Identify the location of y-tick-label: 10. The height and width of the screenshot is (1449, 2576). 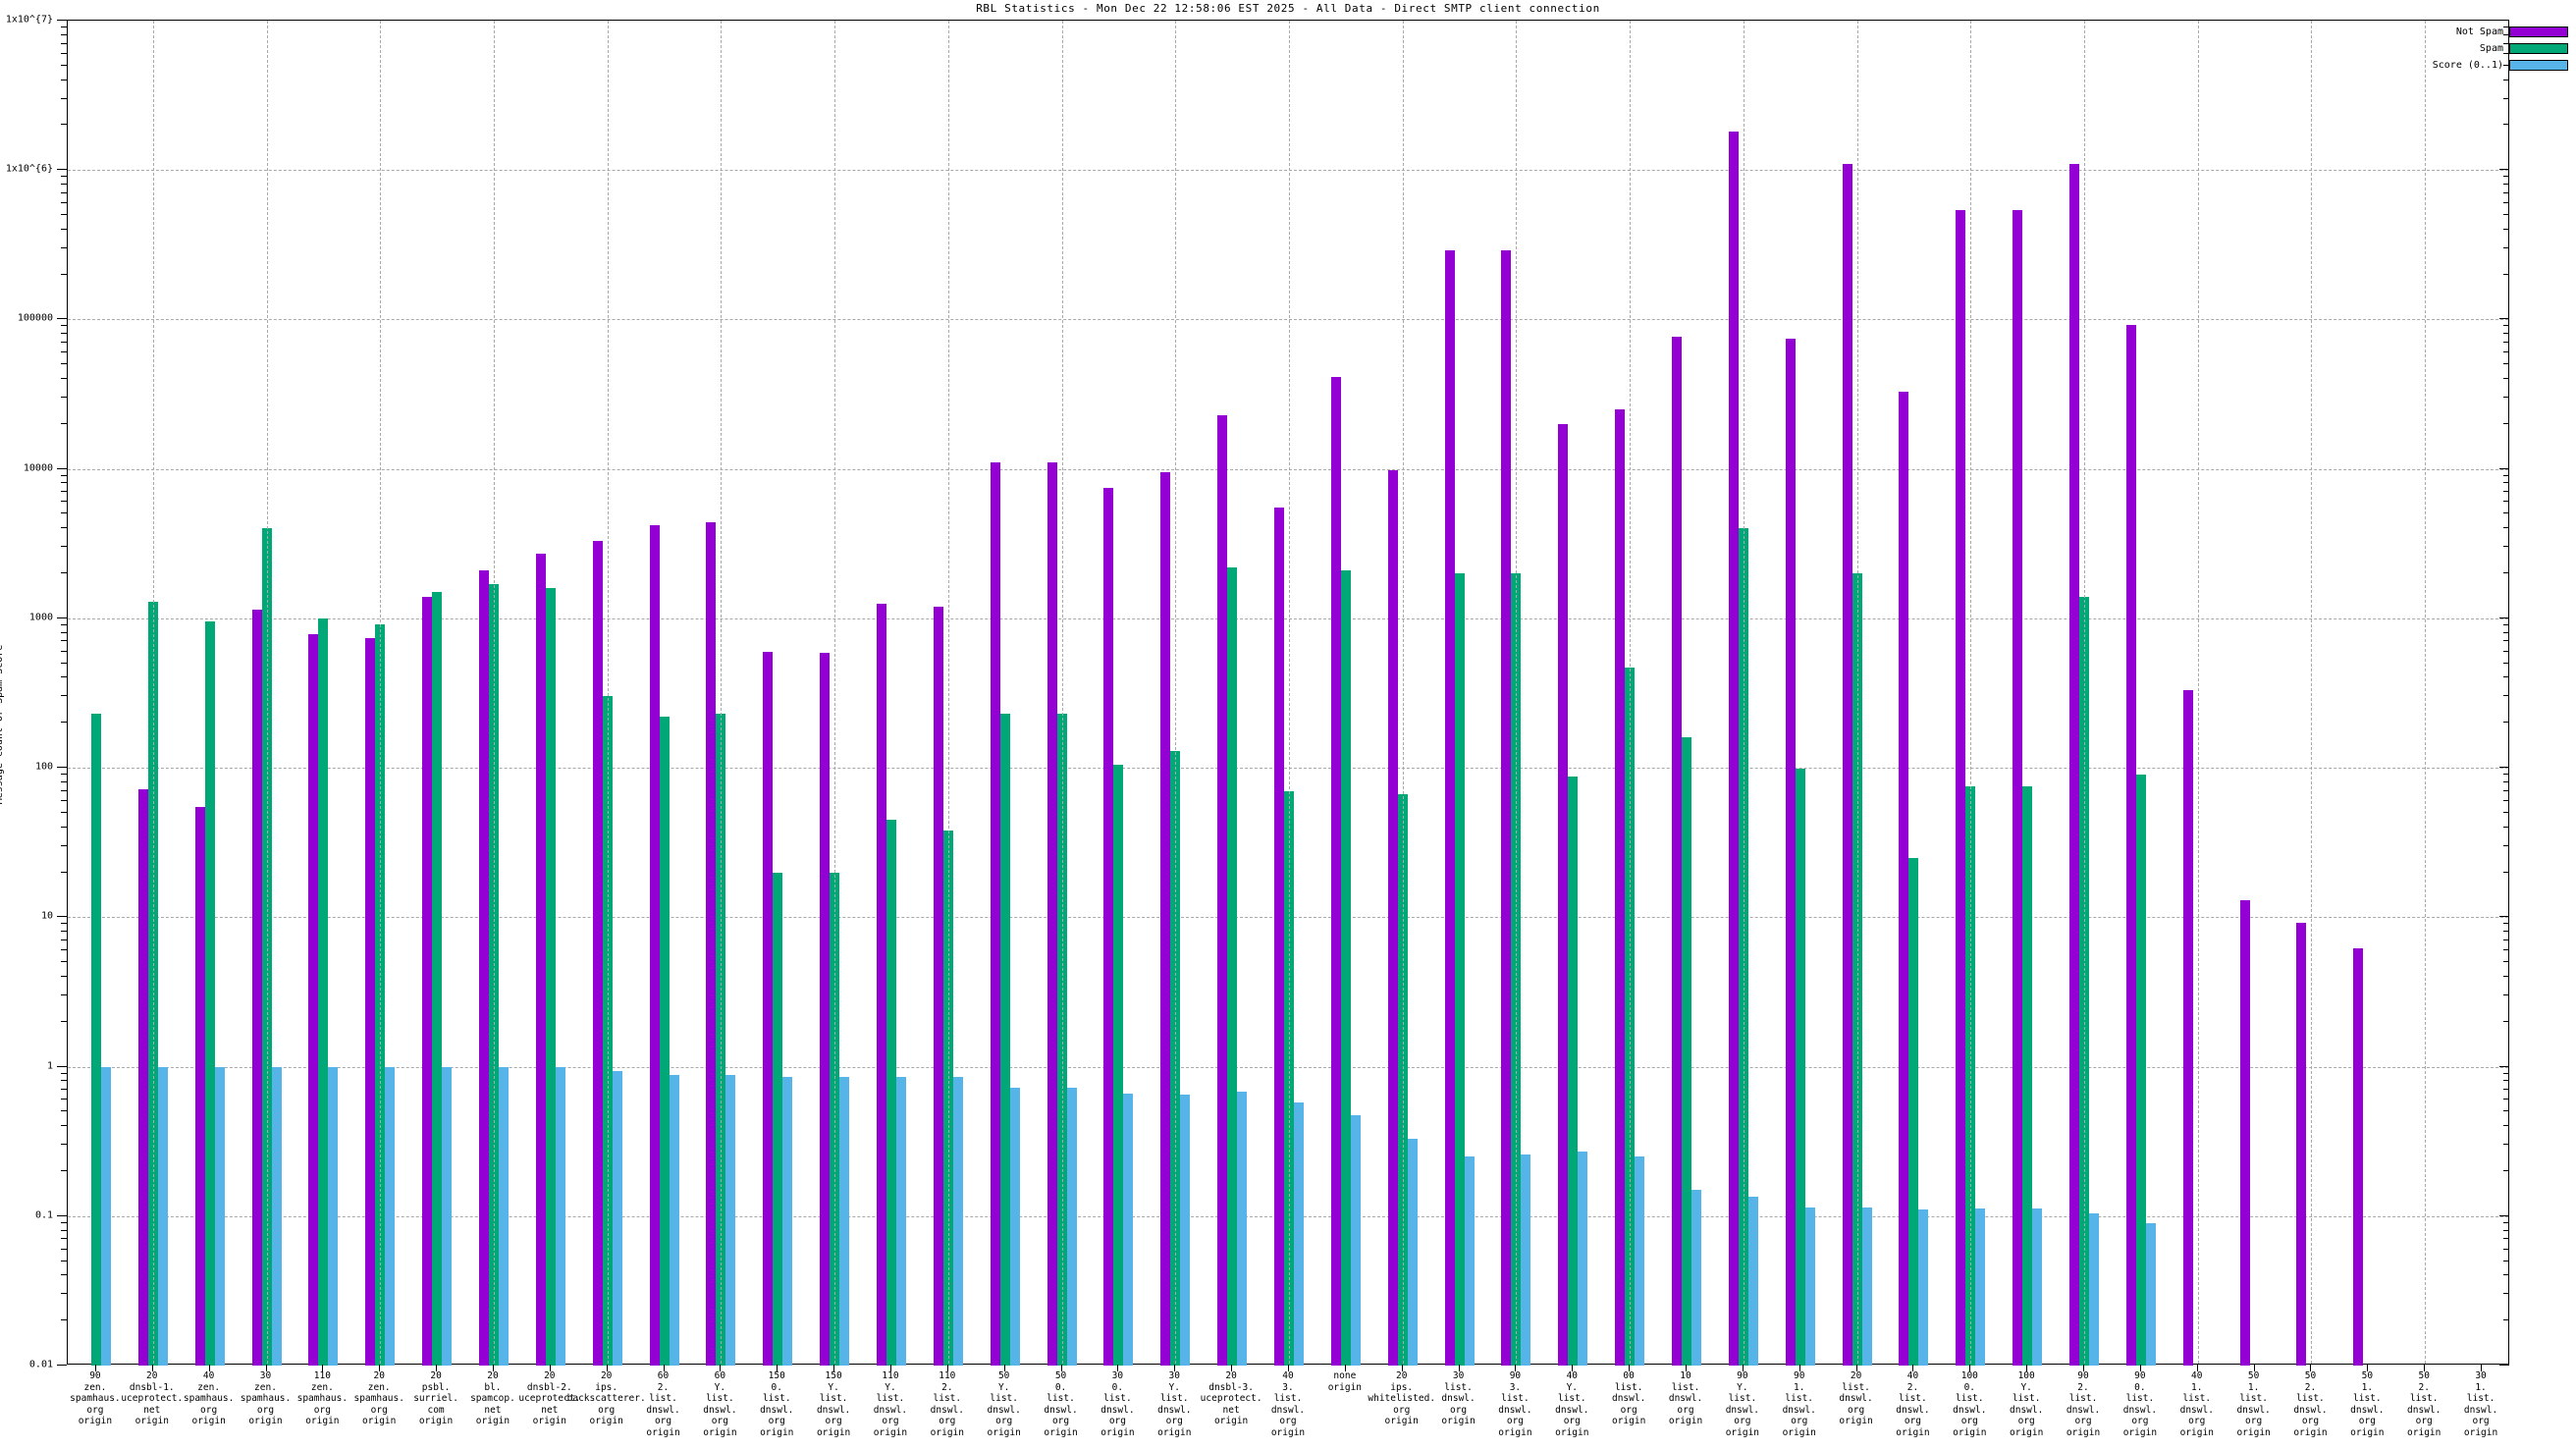
(46, 916).